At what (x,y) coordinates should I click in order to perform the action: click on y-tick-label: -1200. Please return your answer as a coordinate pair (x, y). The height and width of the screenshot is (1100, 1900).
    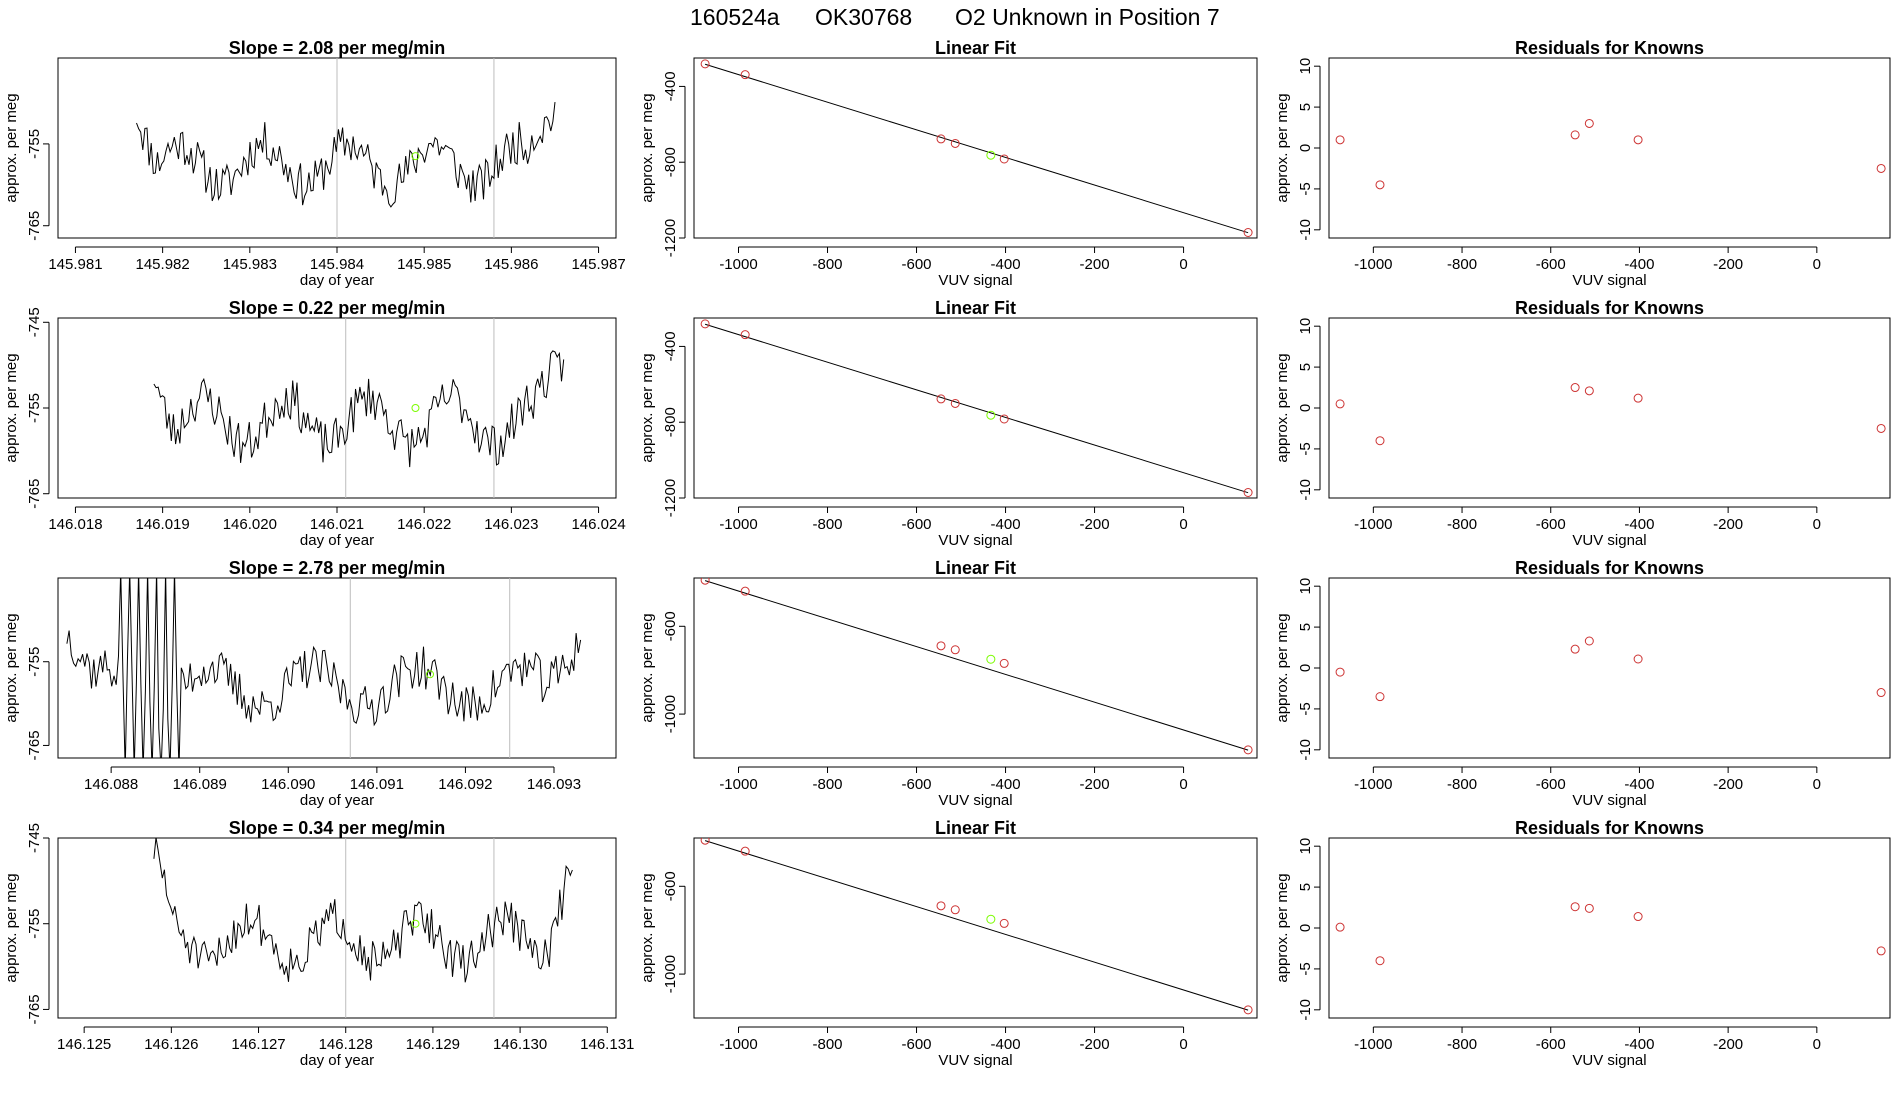
    Looking at the image, I should click on (670, 498).